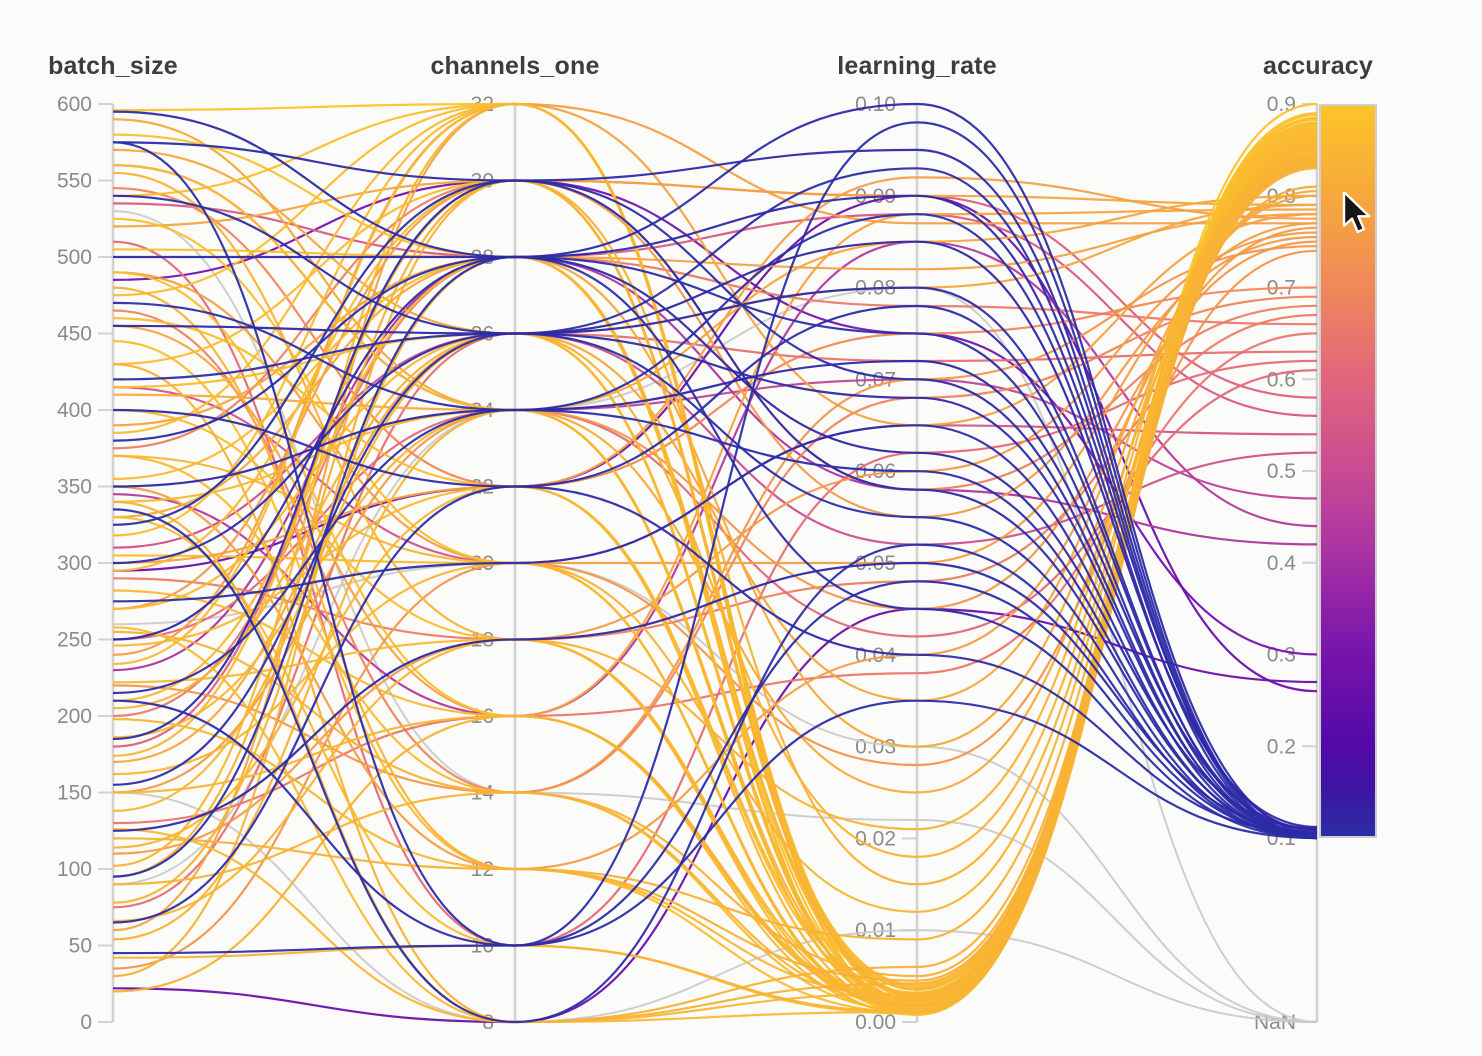 The width and height of the screenshot is (1482, 1056). What do you see at coordinates (74, 793) in the screenshot?
I see `tick-label: 150` at bounding box center [74, 793].